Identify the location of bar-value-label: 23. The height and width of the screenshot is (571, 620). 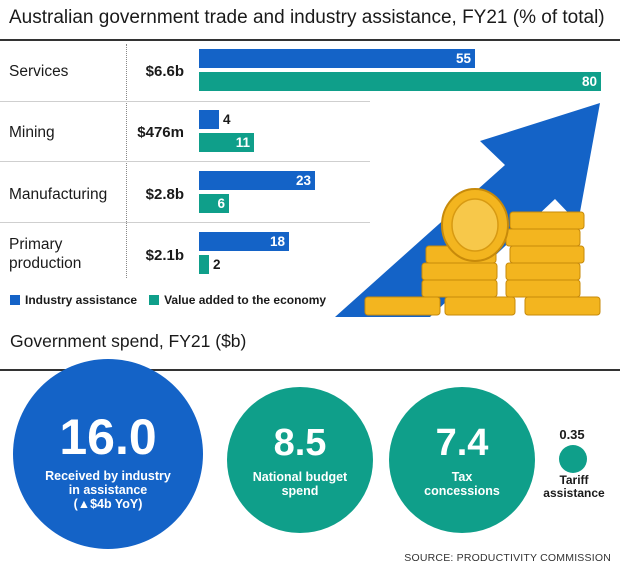
(303, 180).